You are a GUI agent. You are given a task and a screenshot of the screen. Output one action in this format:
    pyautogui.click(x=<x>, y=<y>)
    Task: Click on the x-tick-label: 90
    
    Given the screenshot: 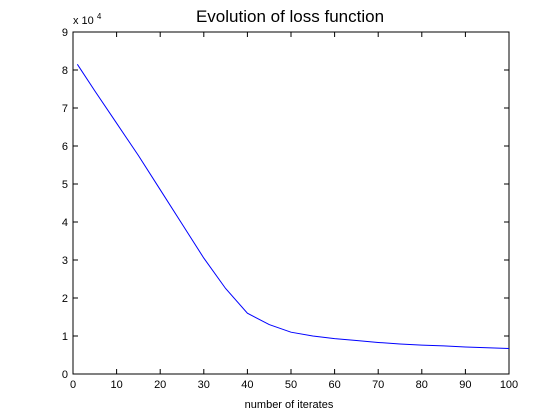 What is the action you would take?
    pyautogui.click(x=465, y=385)
    